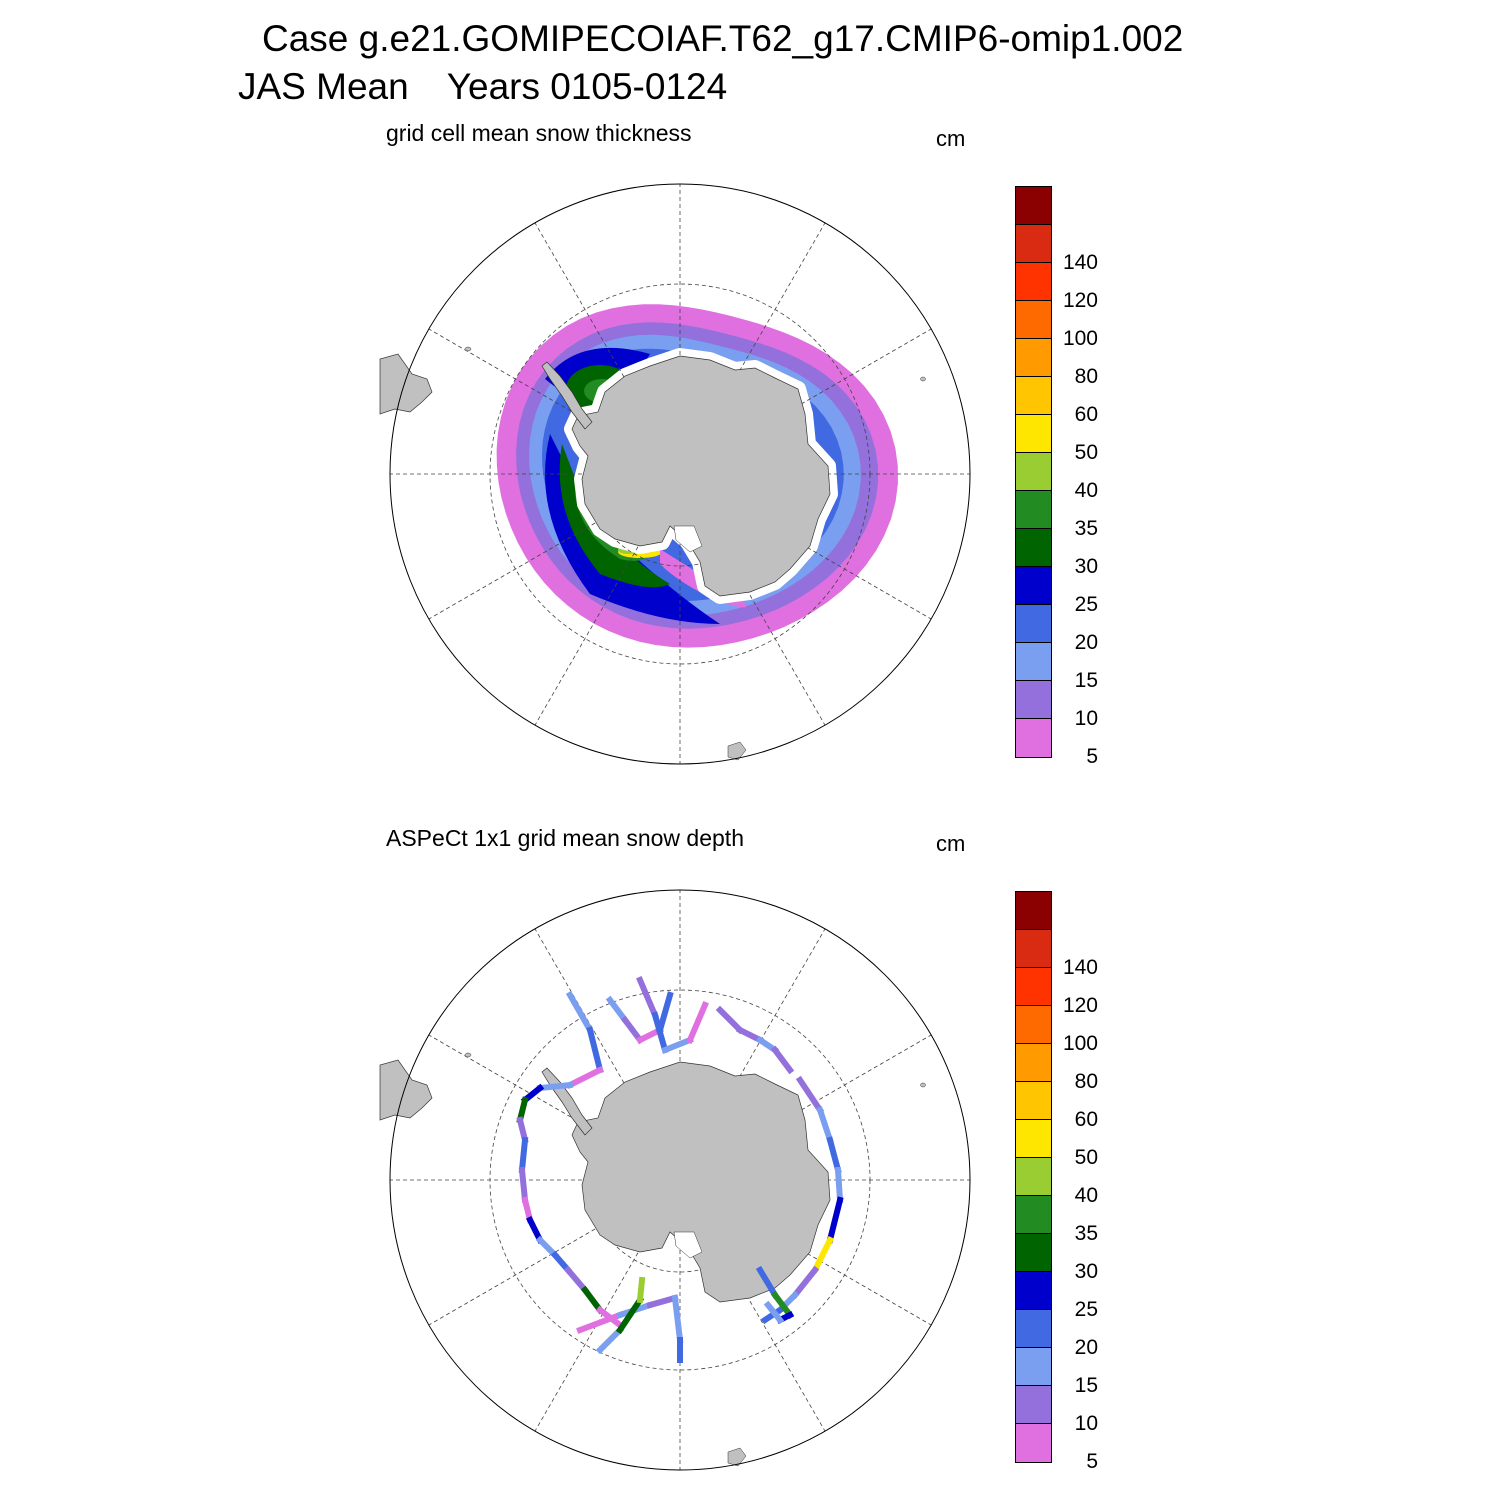  Describe the element at coordinates (614, 516) in the screenshot. I see `snow-contour-amundsen-25-30cm` at that location.